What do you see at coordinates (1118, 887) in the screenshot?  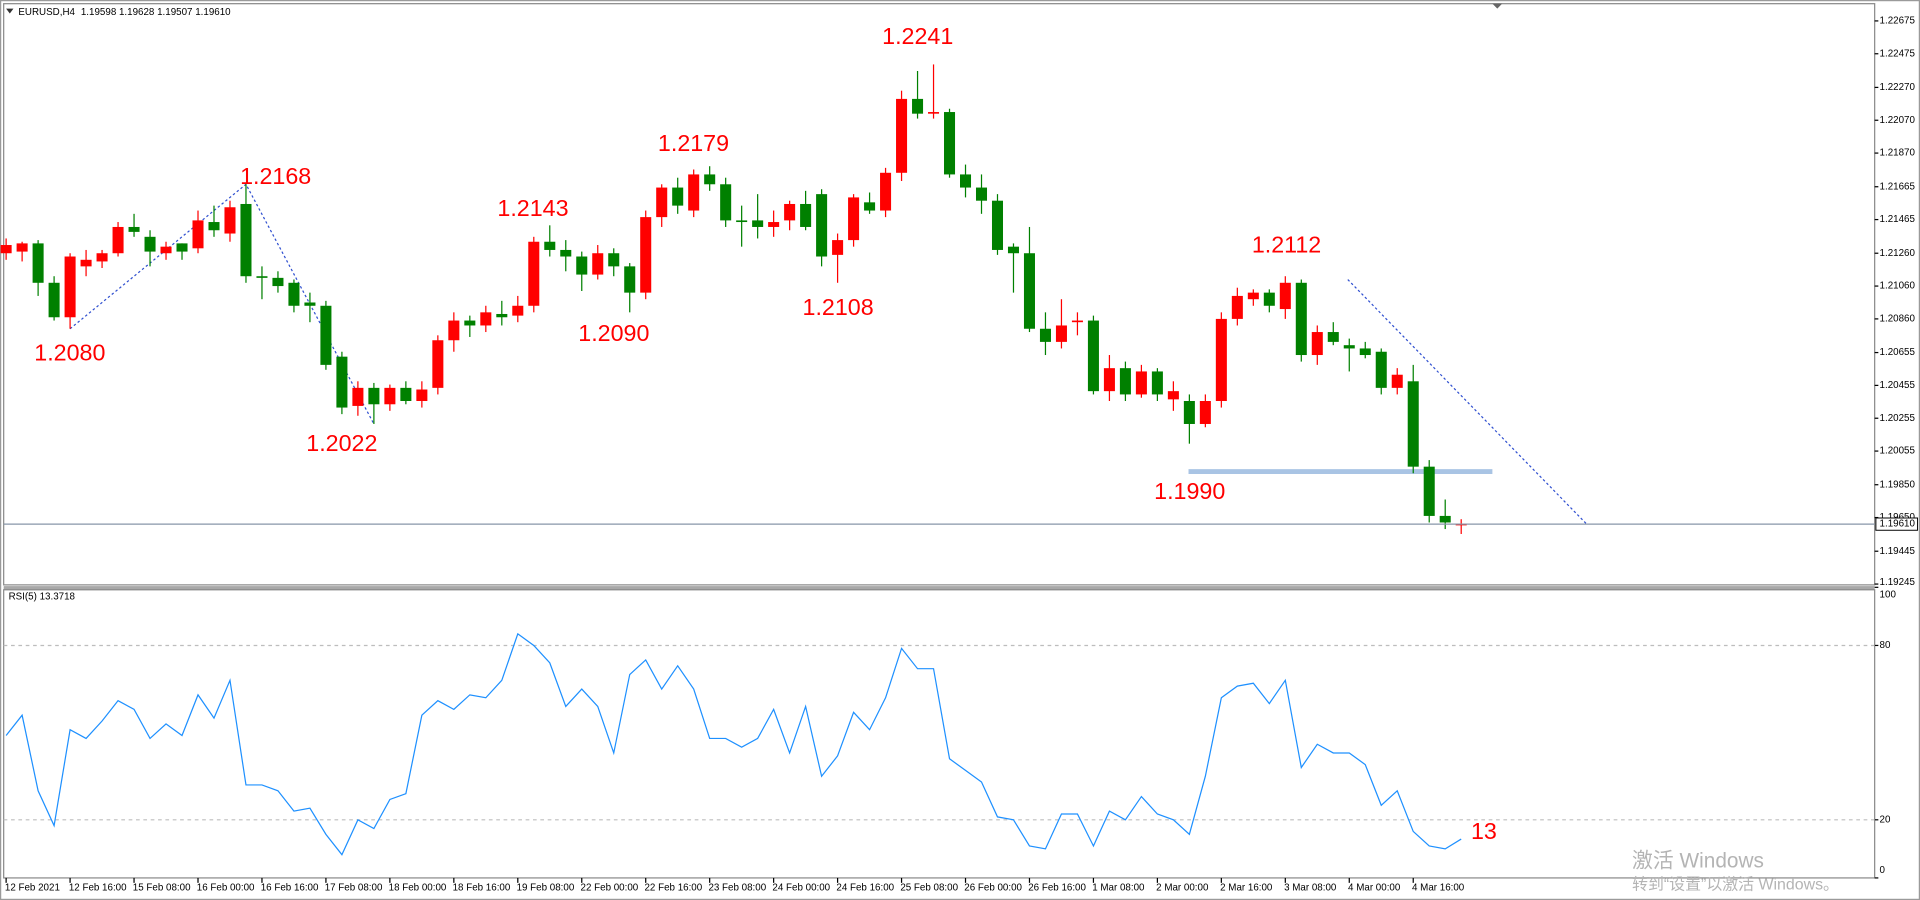 I see `x-tick-label: 1 Mar 08:00` at bounding box center [1118, 887].